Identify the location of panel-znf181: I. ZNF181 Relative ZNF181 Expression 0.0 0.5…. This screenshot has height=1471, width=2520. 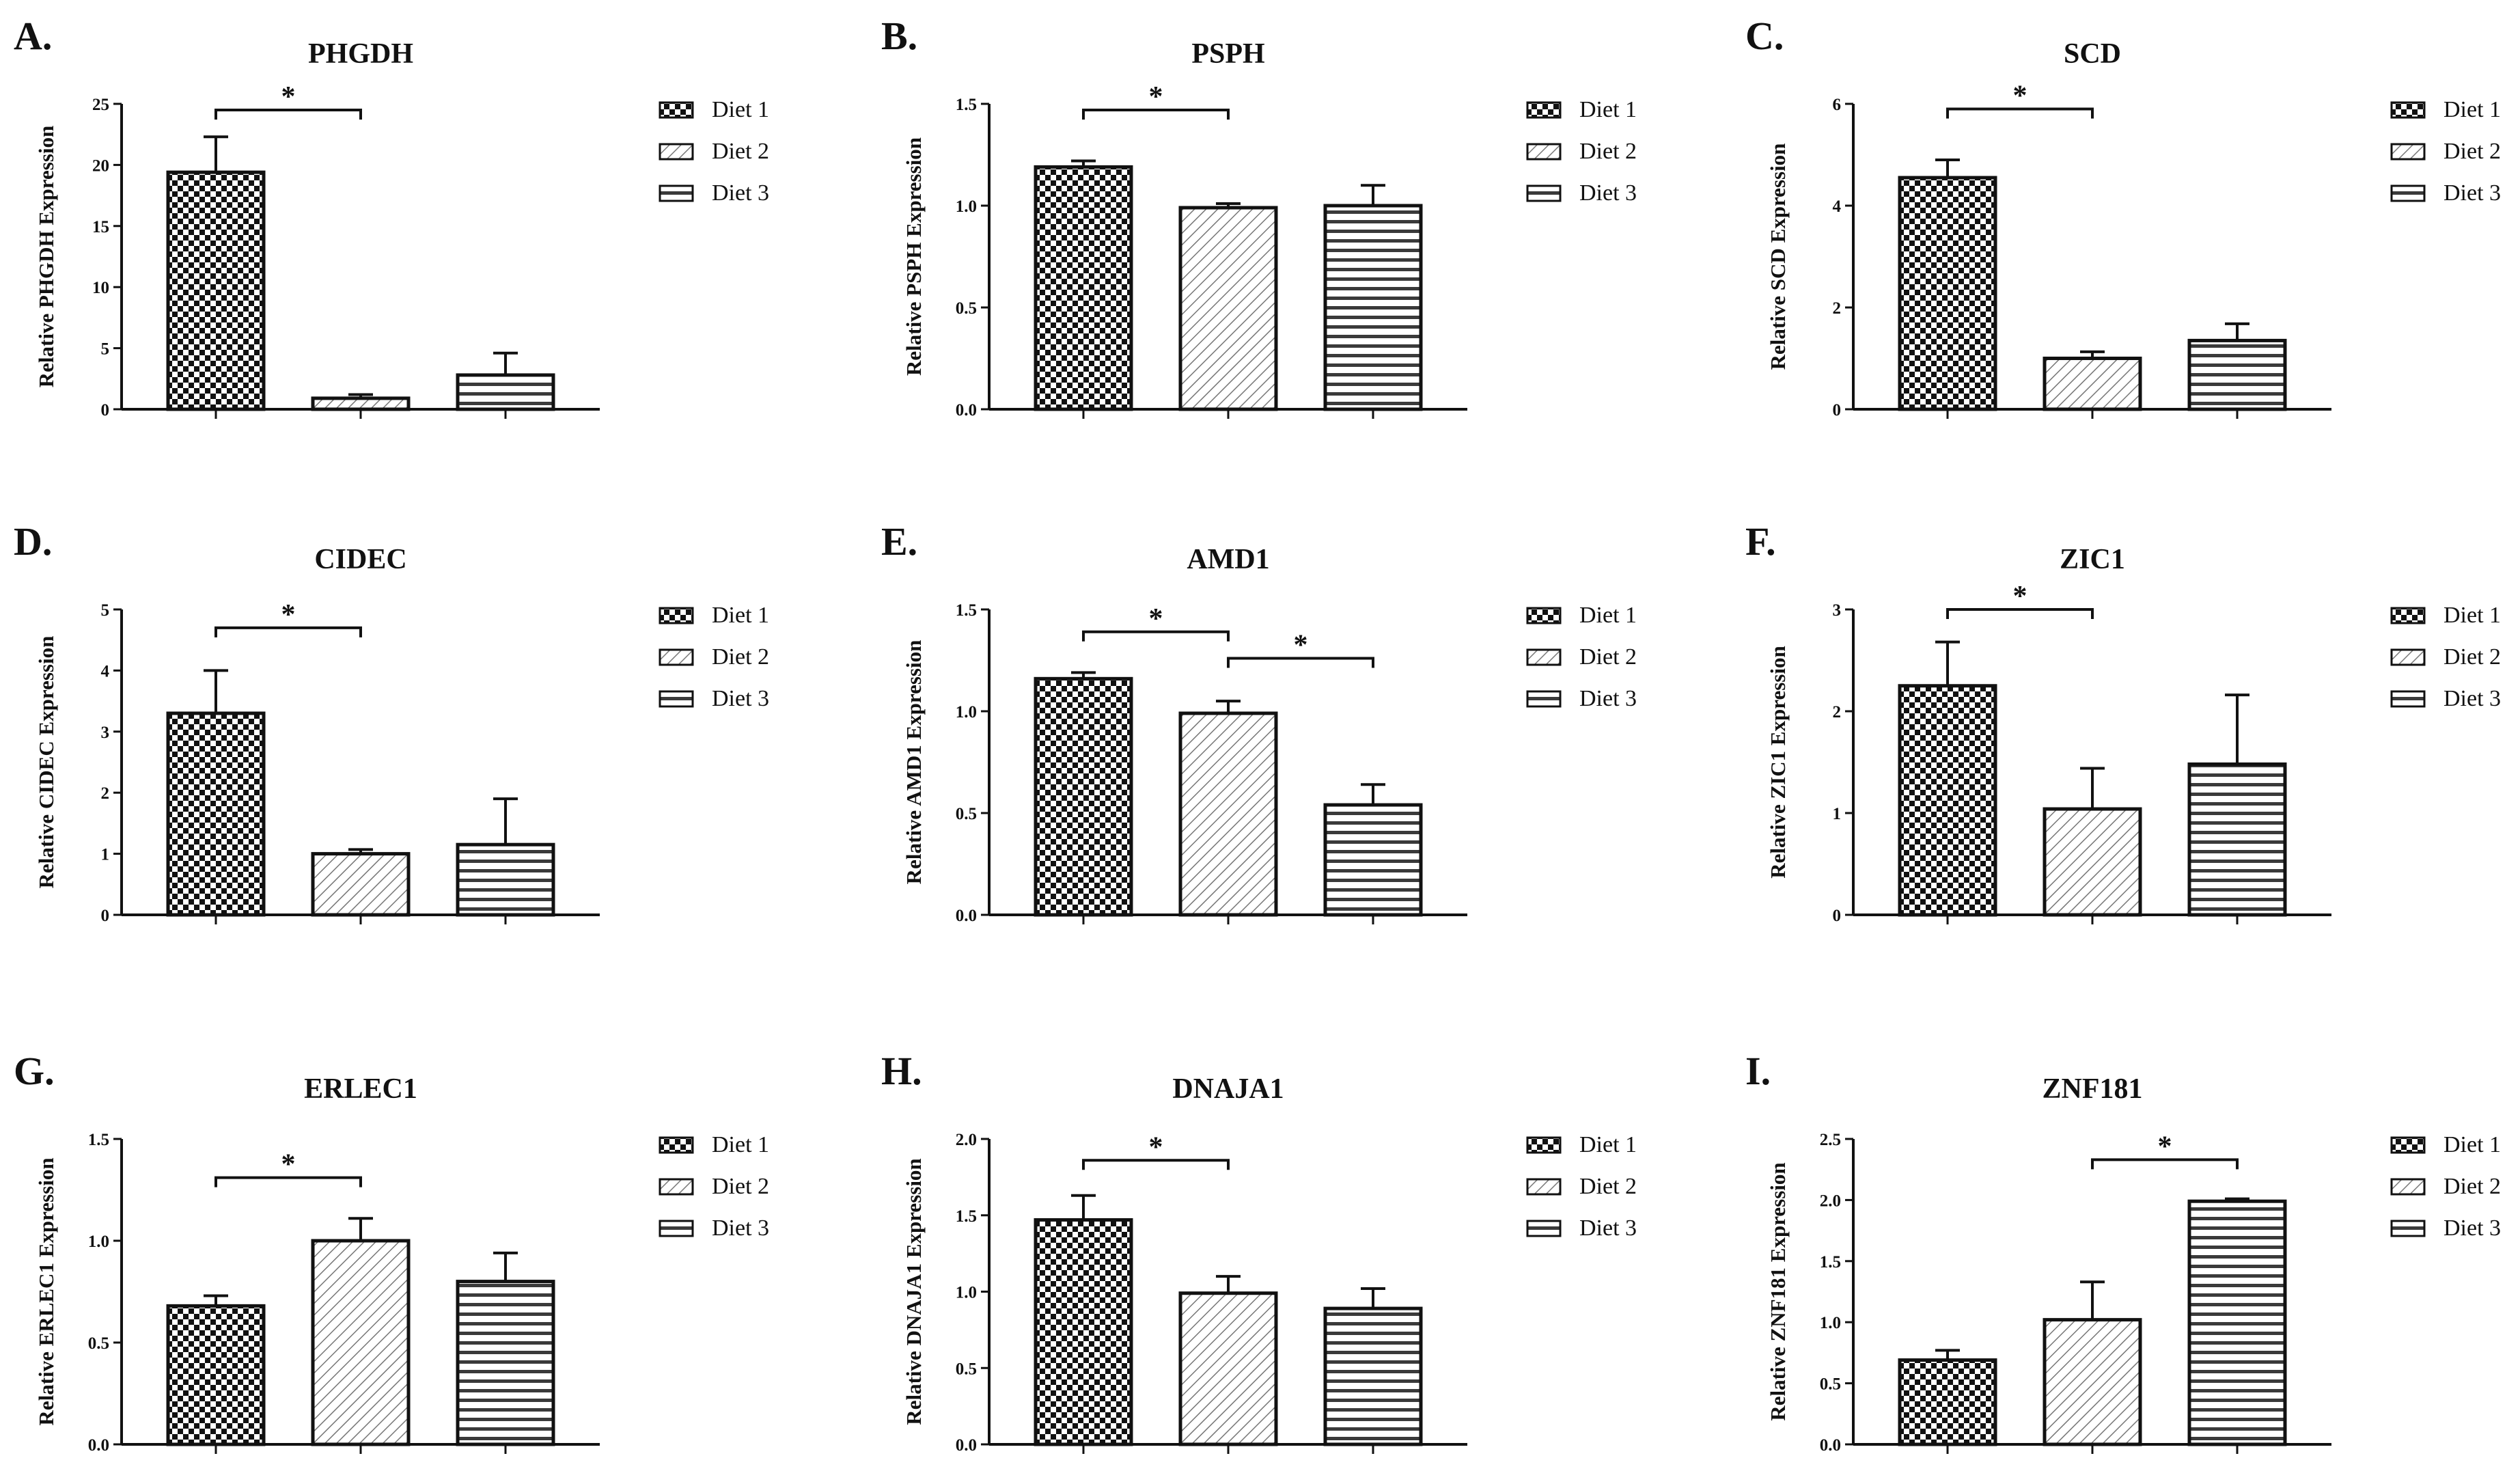
(2123, 1252).